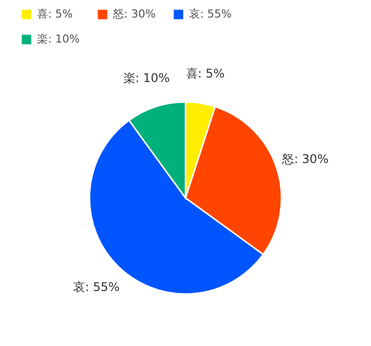  Describe the element at coordinates (305, 159) in the screenshot. I see `slice-label: 怒: 30%` at that location.